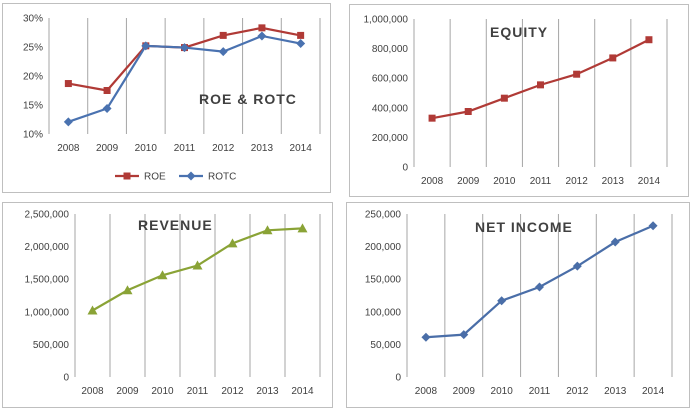 The height and width of the screenshot is (411, 692). I want to click on legend: ROE ROTC, so click(175, 177).